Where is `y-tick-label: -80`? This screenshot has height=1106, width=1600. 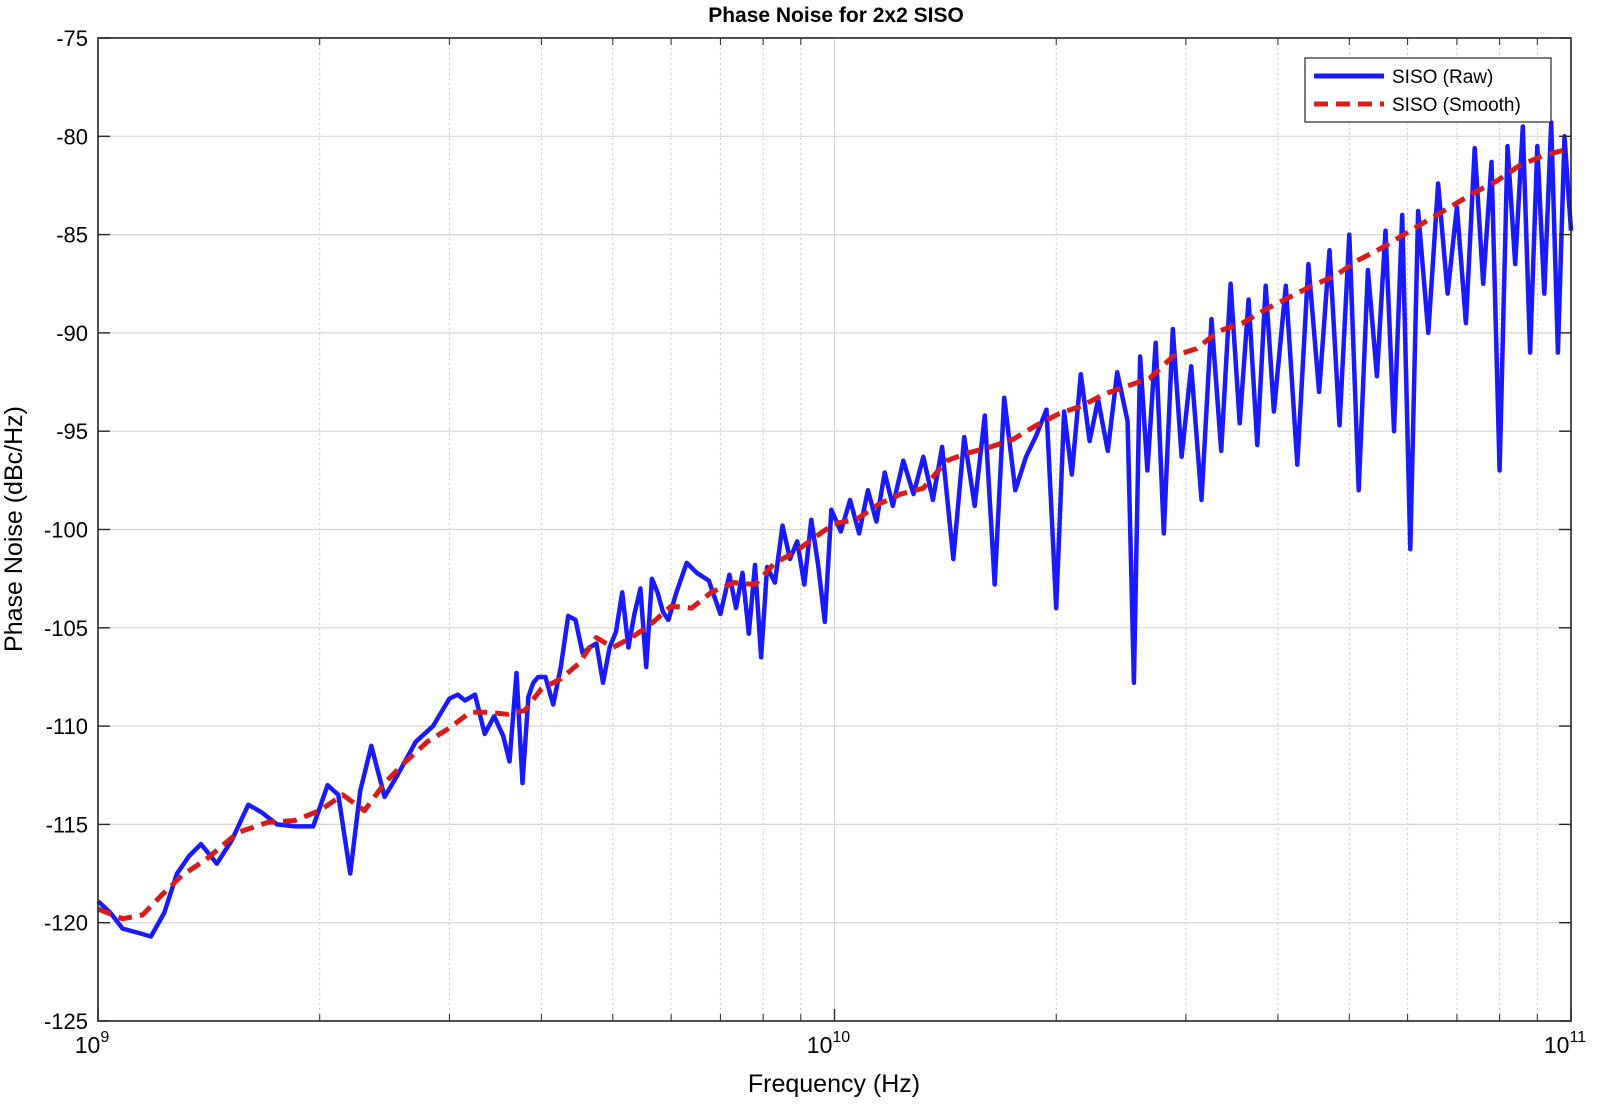 y-tick-label: -80 is located at coordinates (72, 136).